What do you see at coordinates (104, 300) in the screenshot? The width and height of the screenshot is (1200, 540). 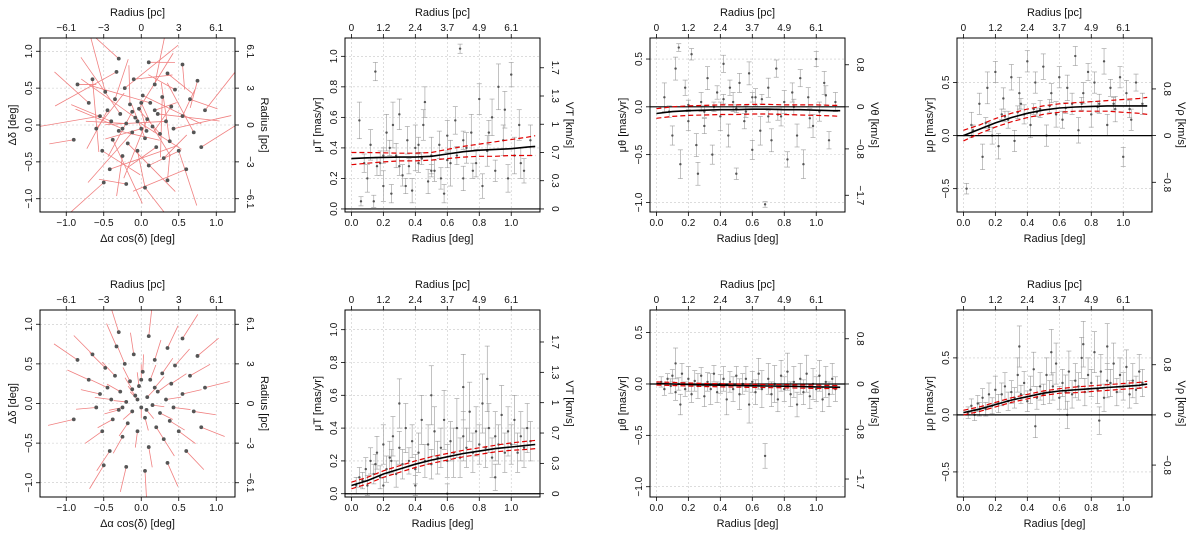 I see `top-tick-label: −3` at bounding box center [104, 300].